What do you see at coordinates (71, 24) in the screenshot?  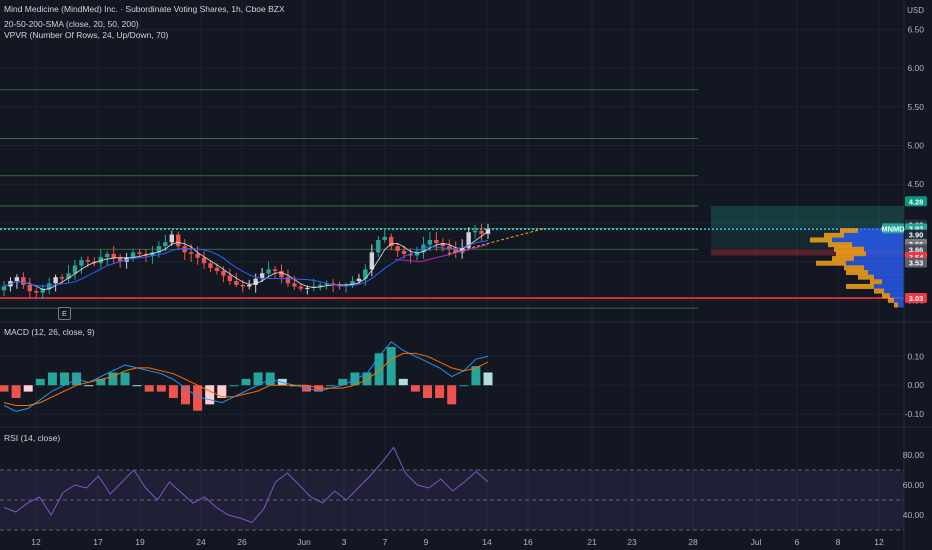 I see `sma-legend: 20-50-200-SMA (close, 20, 50, 200)` at bounding box center [71, 24].